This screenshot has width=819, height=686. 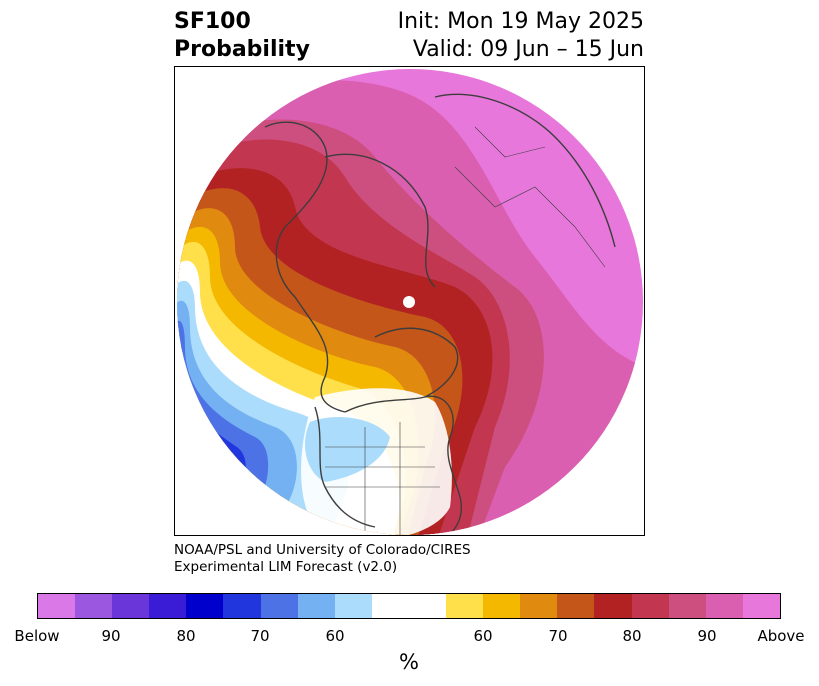 What do you see at coordinates (212, 21) in the screenshot?
I see `title-line1: SF100` at bounding box center [212, 21].